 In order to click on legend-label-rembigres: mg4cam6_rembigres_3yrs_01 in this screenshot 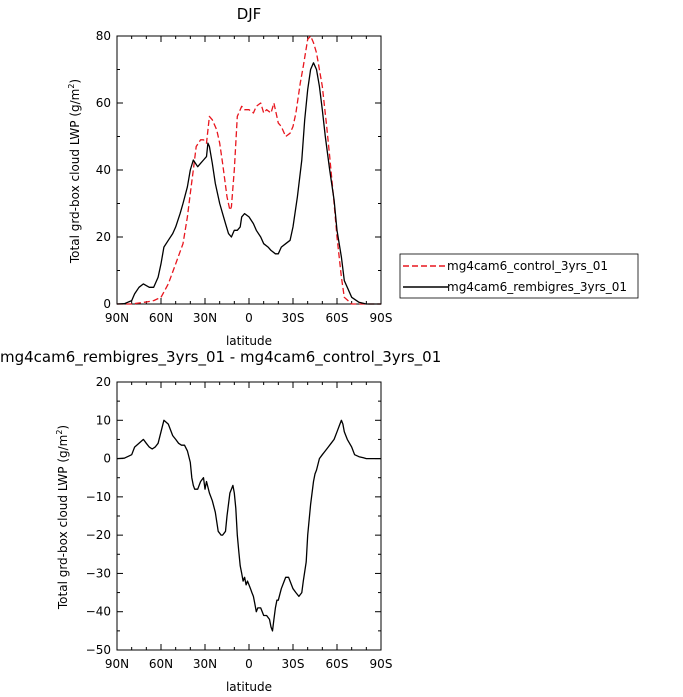, I will do `click(537, 287)`.